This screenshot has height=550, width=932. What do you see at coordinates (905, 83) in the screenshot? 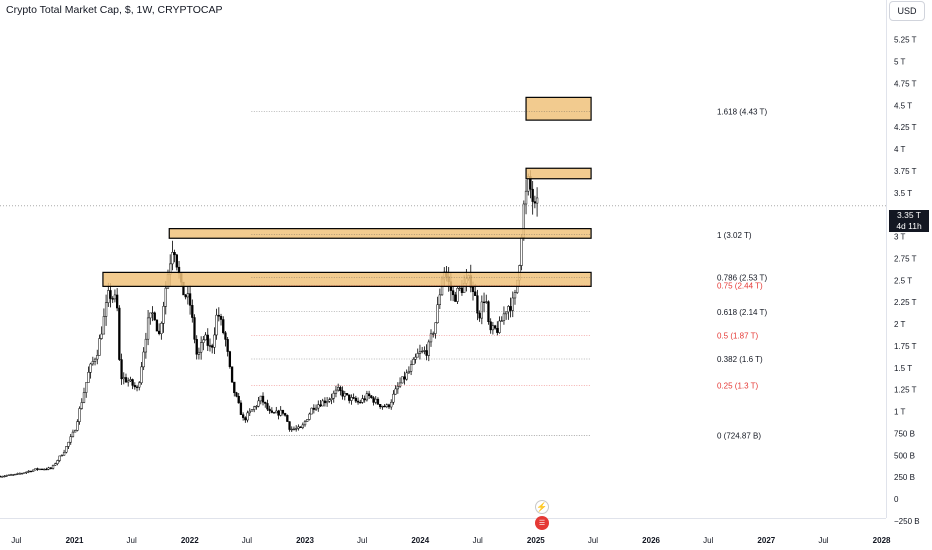
I see `y-tick-label: 4.75 T` at bounding box center [905, 83].